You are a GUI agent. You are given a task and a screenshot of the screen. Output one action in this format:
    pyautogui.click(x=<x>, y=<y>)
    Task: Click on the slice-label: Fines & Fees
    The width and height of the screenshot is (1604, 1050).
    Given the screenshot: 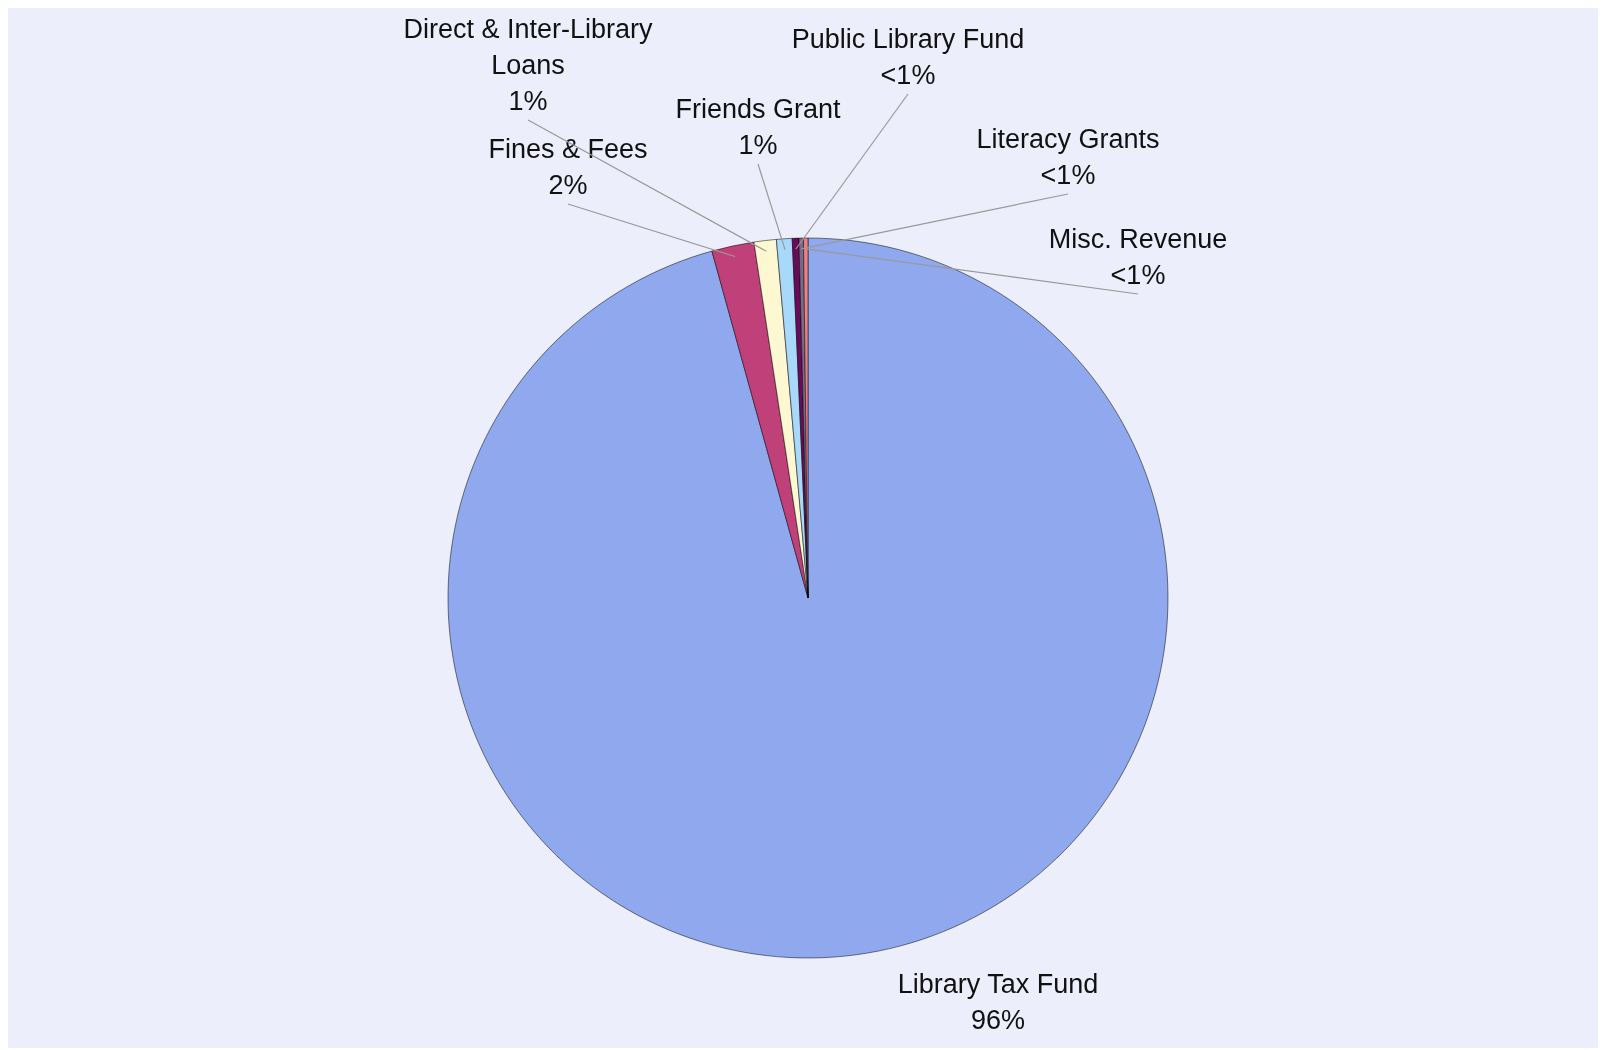 What is the action you would take?
    pyautogui.click(x=568, y=149)
    